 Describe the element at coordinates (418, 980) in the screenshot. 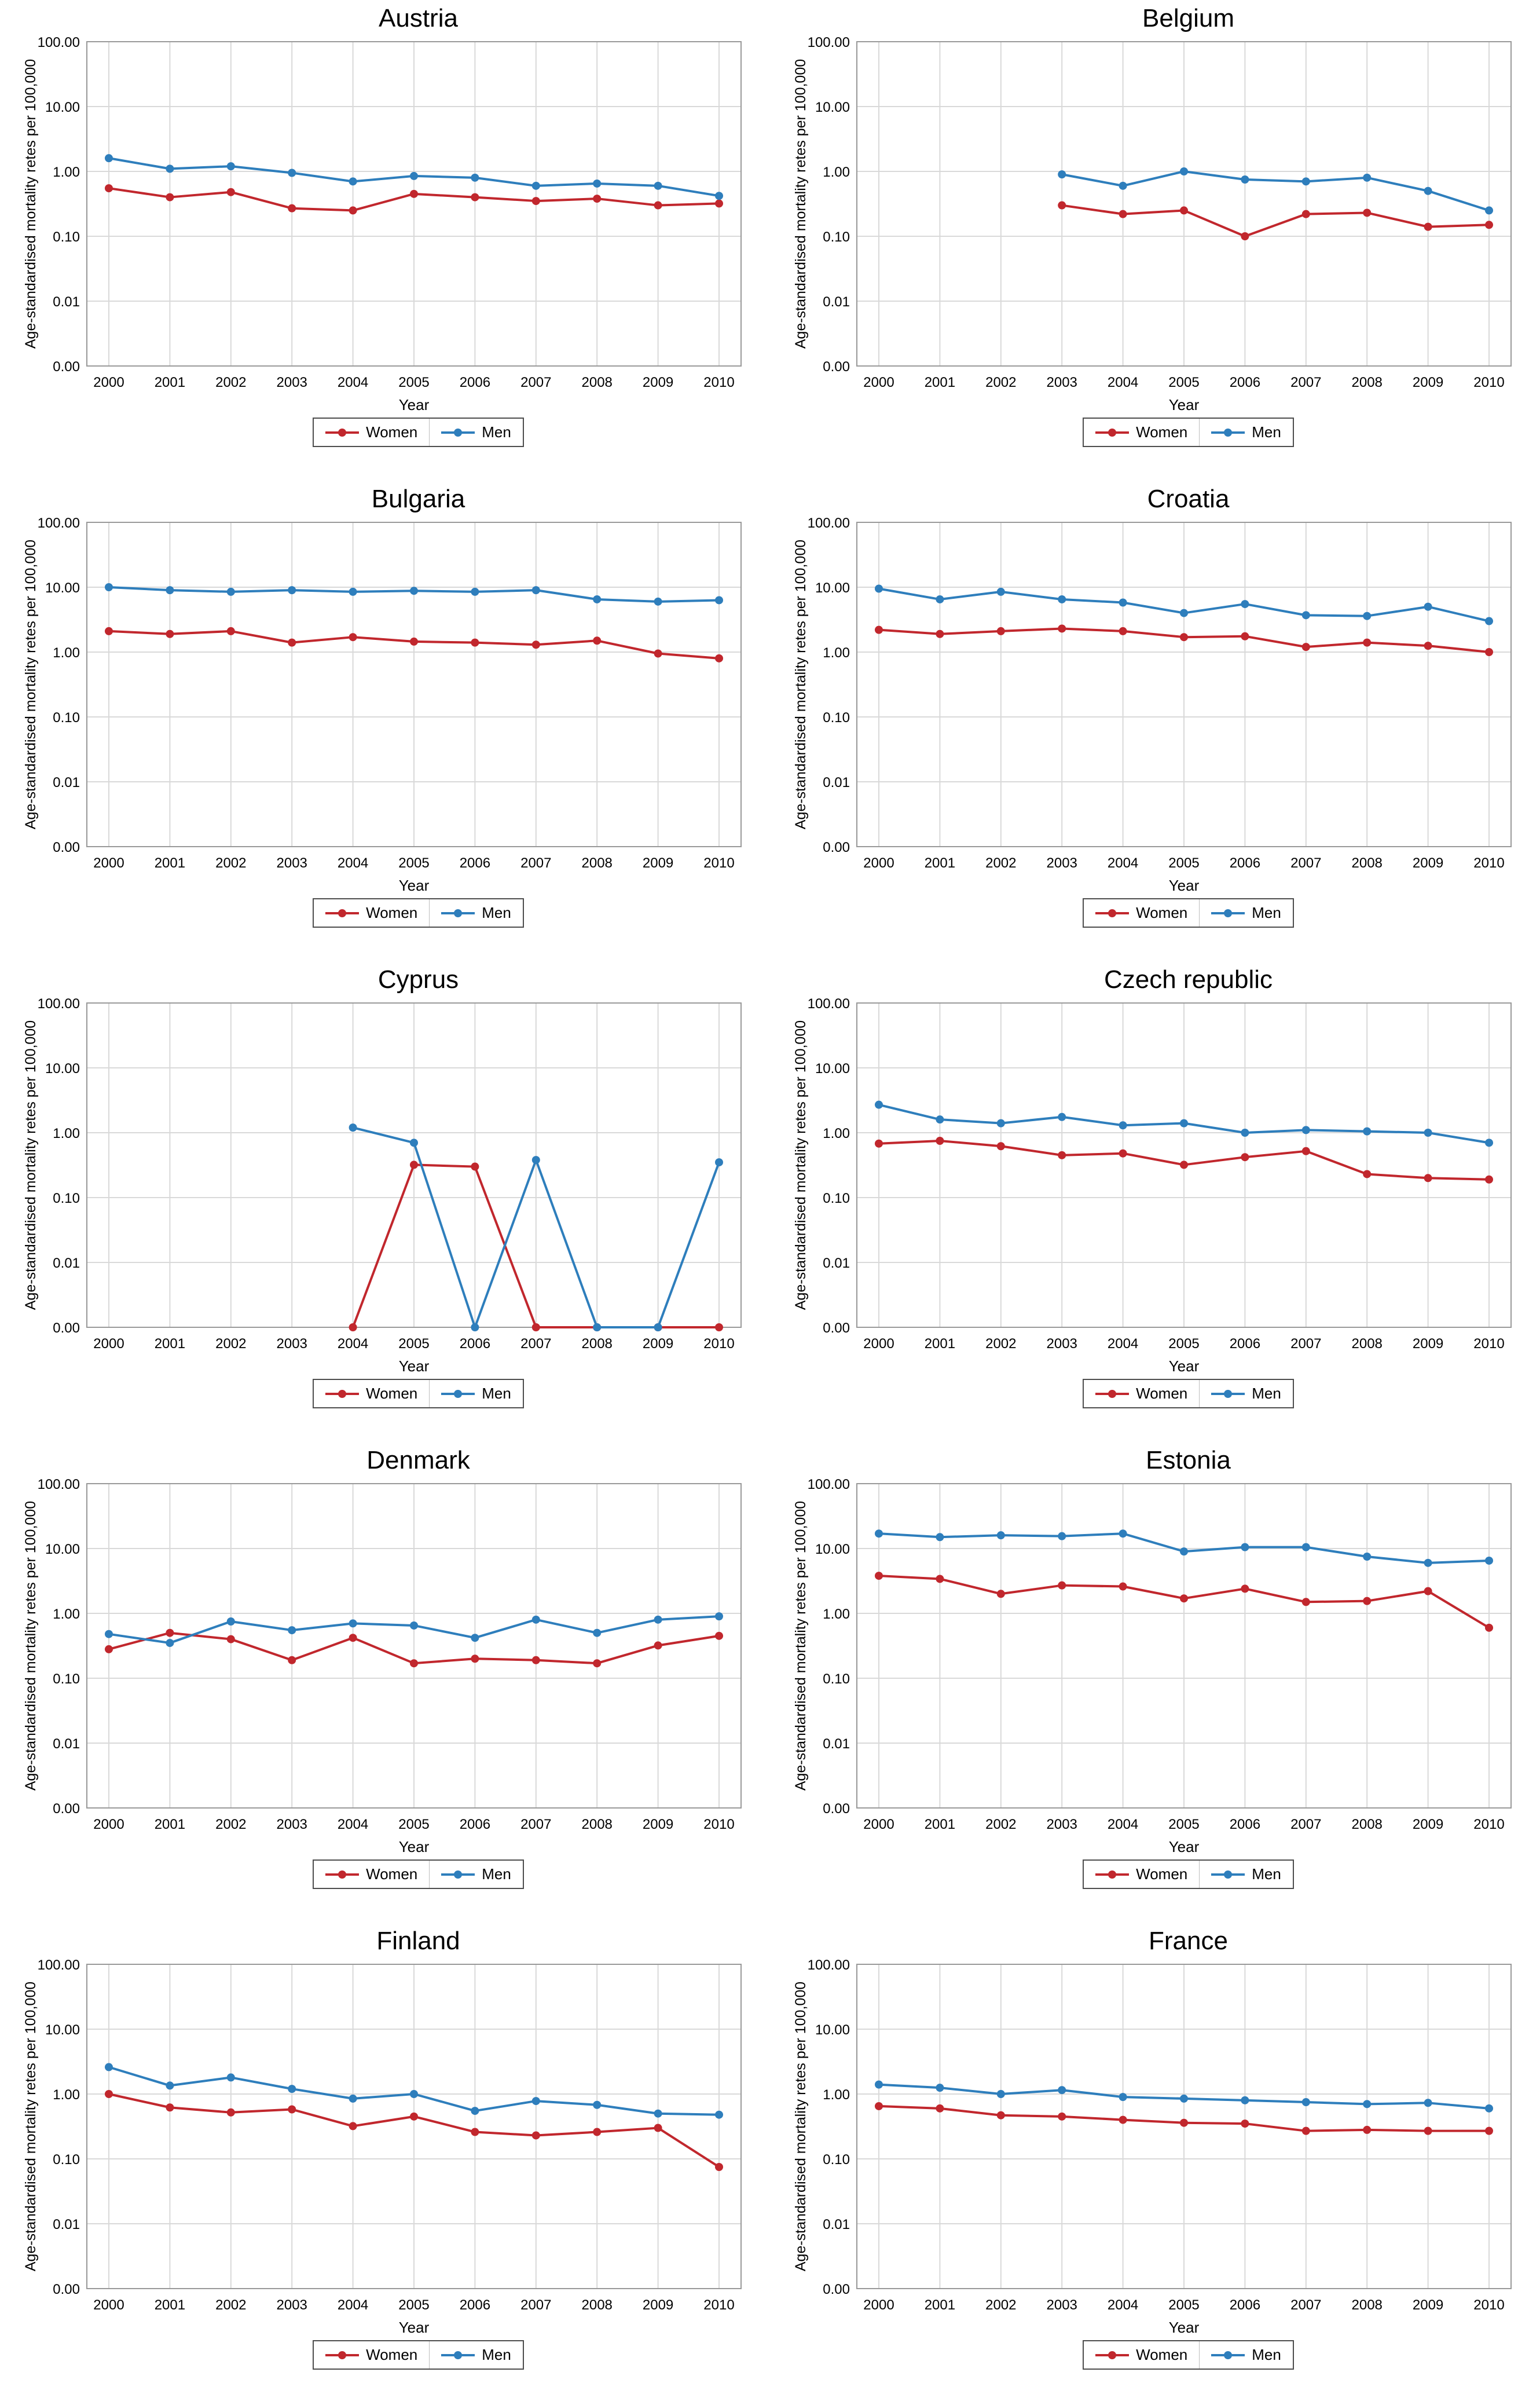

I see `chart-title: Cyprus` at that location.